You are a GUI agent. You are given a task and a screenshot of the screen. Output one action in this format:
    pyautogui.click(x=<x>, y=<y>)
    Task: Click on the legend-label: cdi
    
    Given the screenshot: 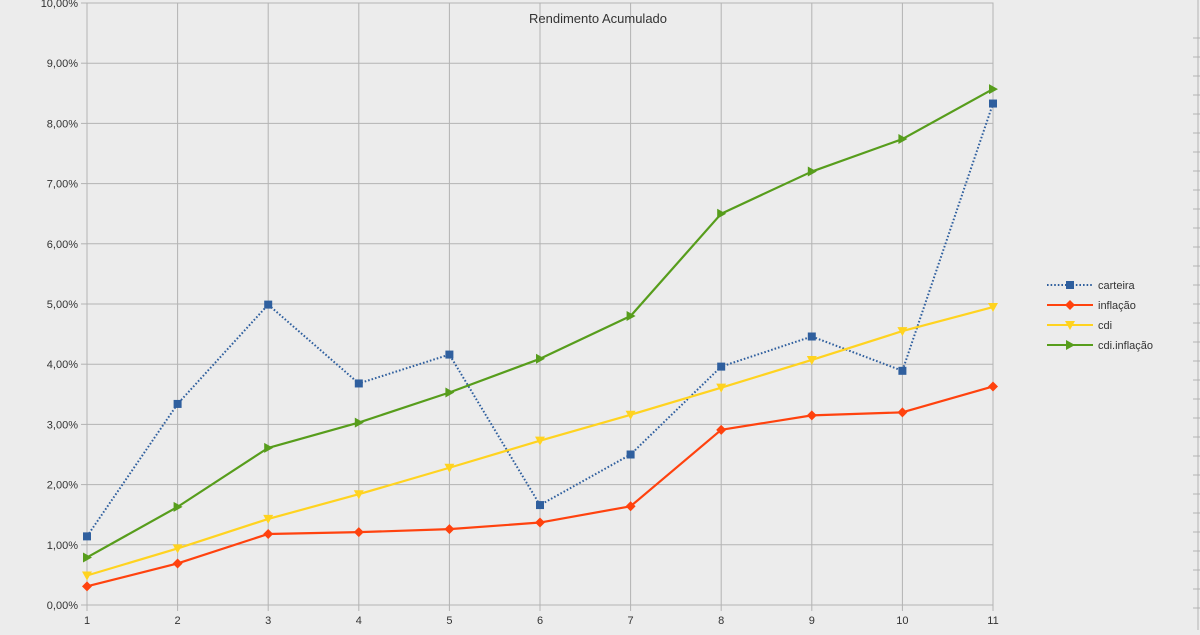 What is the action you would take?
    pyautogui.click(x=1105, y=326)
    